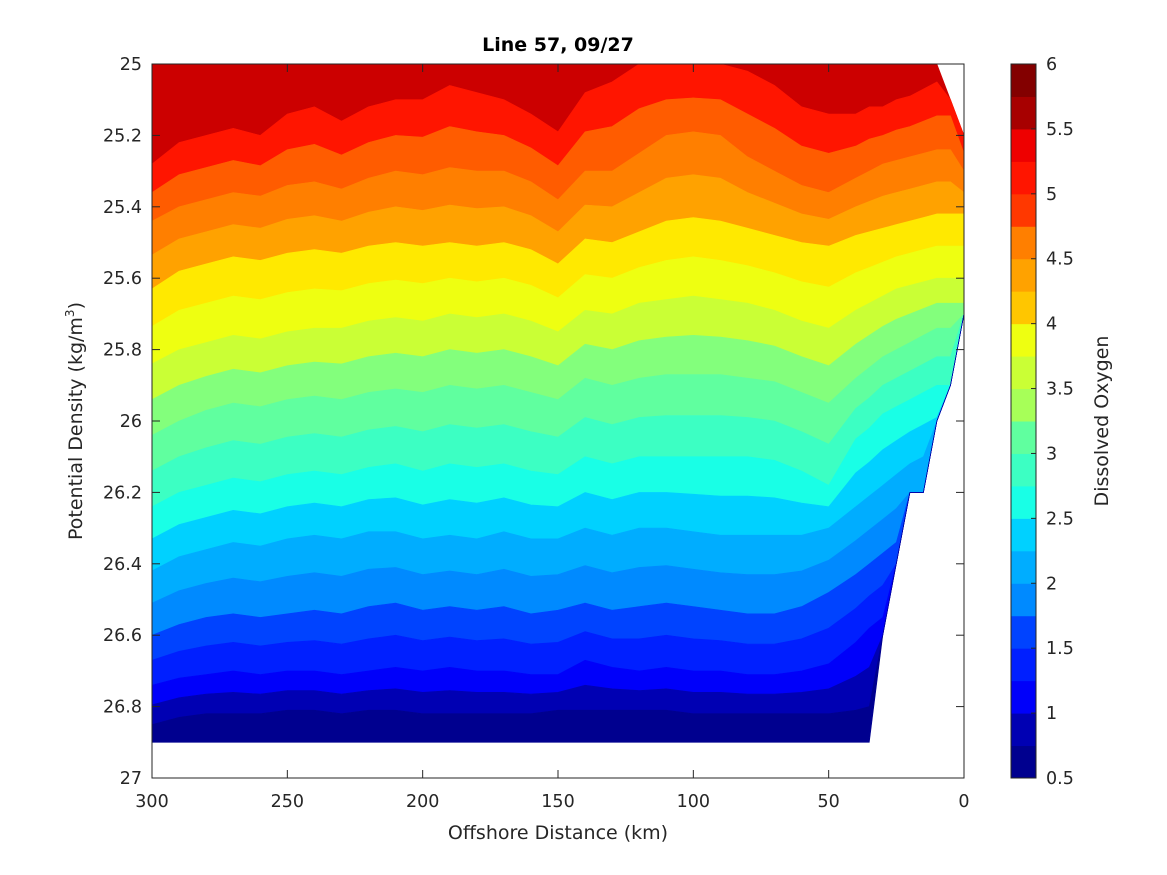  What do you see at coordinates (122, 636) in the screenshot?
I see `y-tick-label: 26.6` at bounding box center [122, 636].